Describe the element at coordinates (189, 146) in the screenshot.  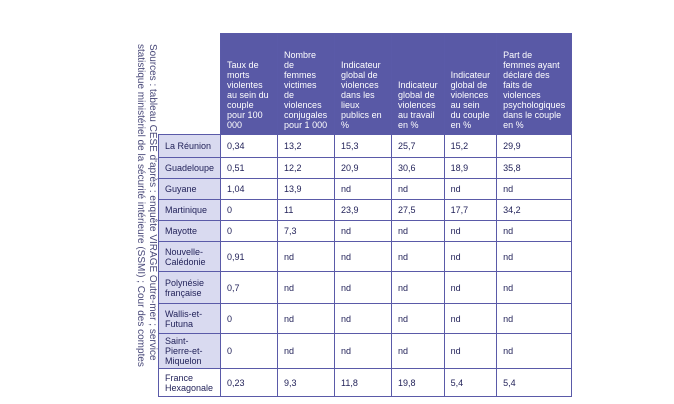
I see `row-label: La Réunion` at that location.